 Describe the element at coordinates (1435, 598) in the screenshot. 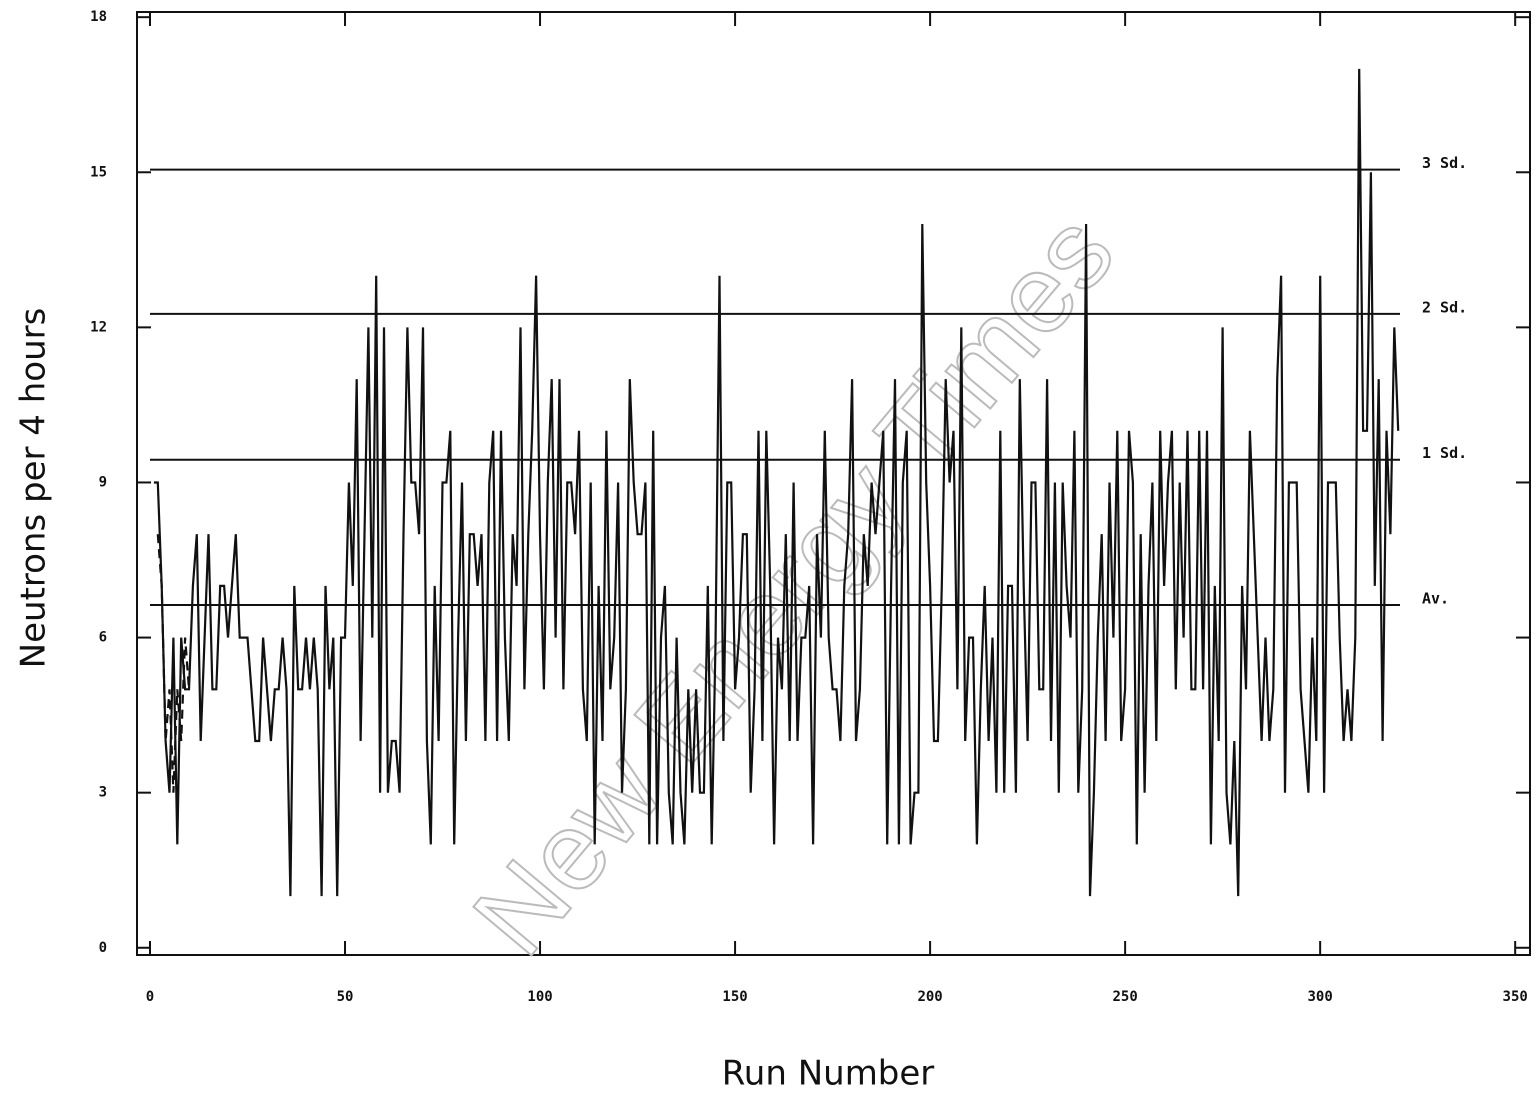

I see `reference-label: Av.` at that location.